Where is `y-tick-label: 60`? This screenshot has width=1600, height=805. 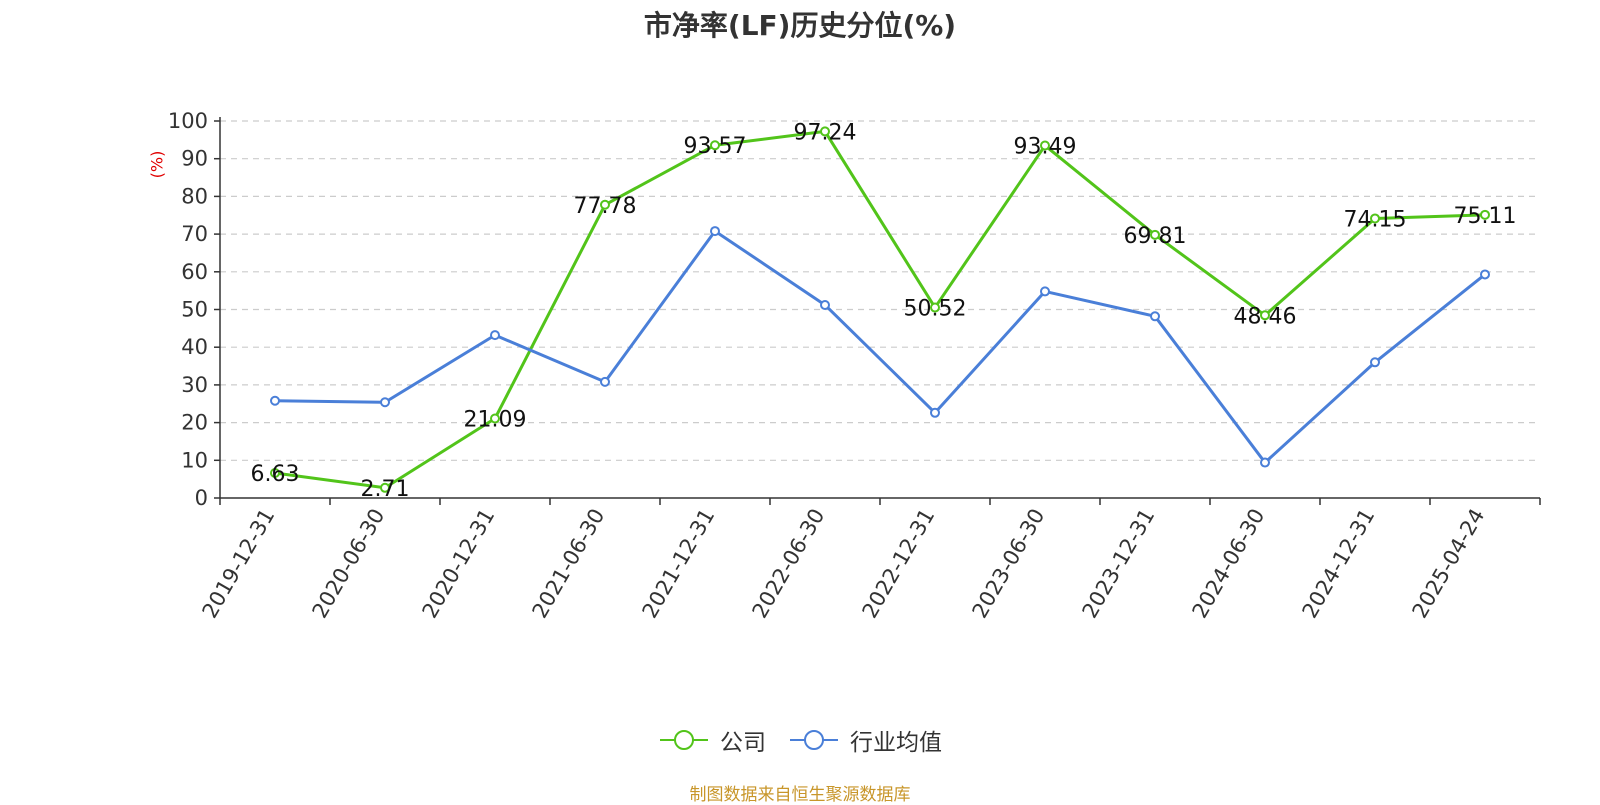
y-tick-label: 60 is located at coordinates (194, 272).